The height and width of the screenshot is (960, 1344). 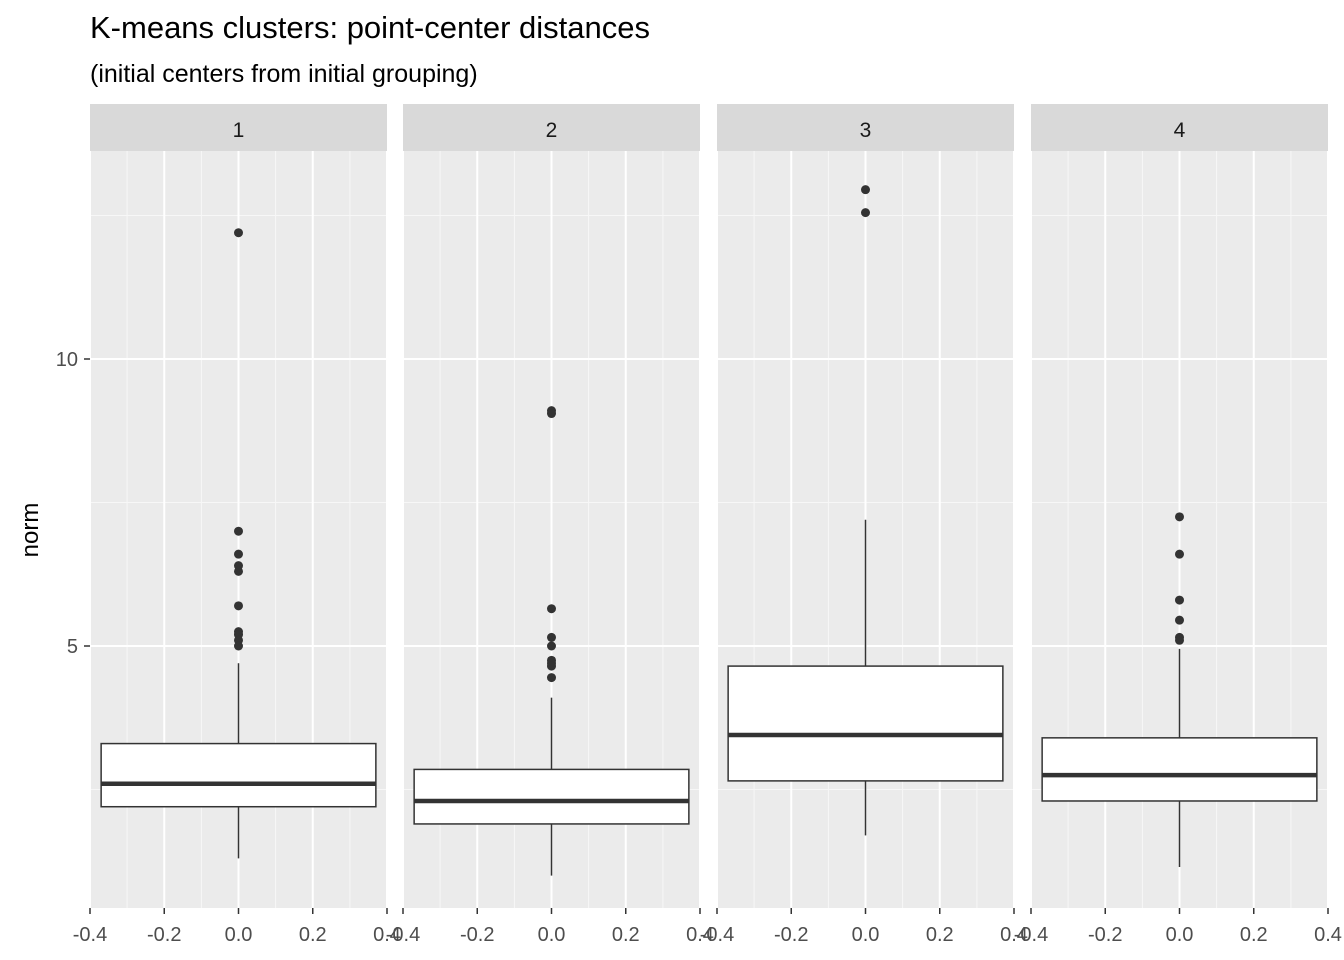 I want to click on facet-strip-label: 3, so click(x=866, y=130).